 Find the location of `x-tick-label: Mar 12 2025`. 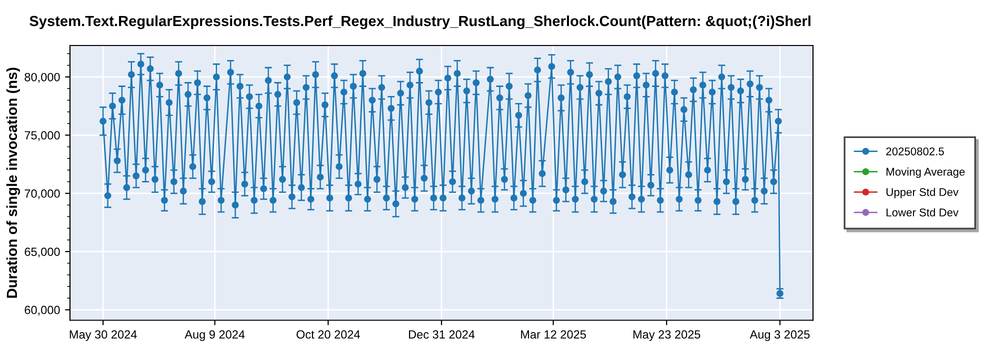

x-tick-label: Mar 12 2025 is located at coordinates (553, 334).